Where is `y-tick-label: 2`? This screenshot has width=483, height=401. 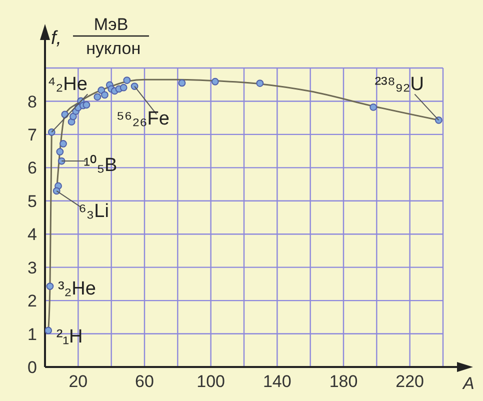
y-tick-label: 2 is located at coordinates (32, 301).